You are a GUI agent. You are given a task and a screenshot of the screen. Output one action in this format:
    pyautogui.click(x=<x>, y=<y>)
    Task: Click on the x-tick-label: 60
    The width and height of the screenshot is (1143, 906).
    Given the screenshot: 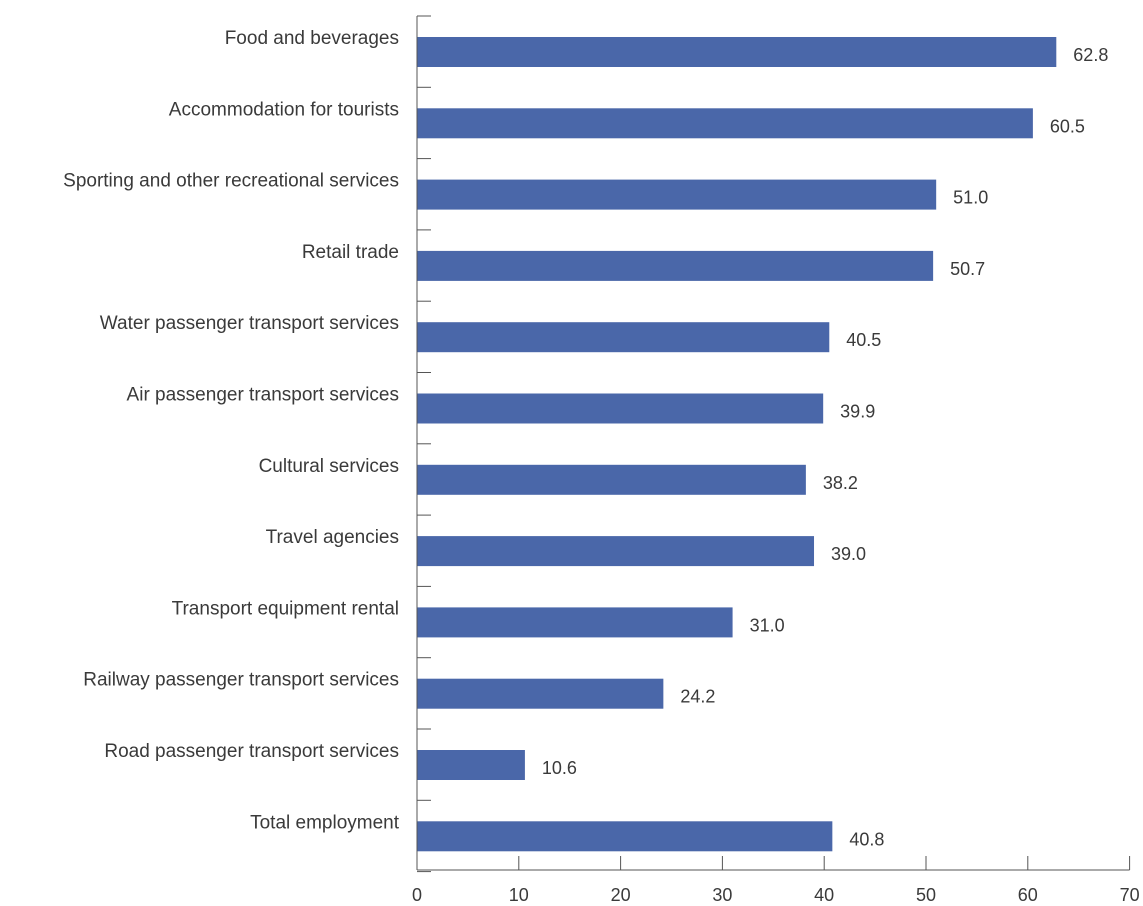 What is the action you would take?
    pyautogui.click(x=1028, y=895)
    